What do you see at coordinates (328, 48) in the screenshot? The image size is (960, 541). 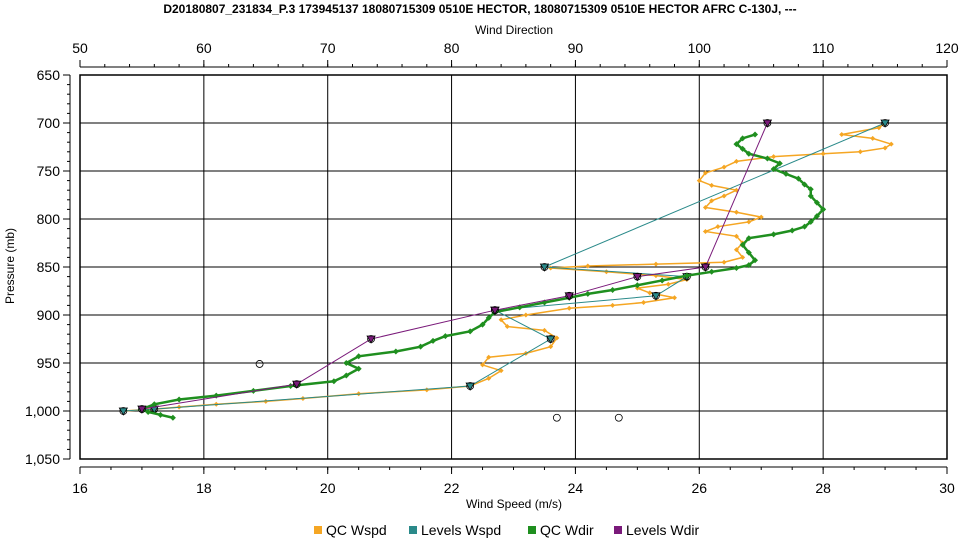 I see `x2-tick-label: 70` at bounding box center [328, 48].